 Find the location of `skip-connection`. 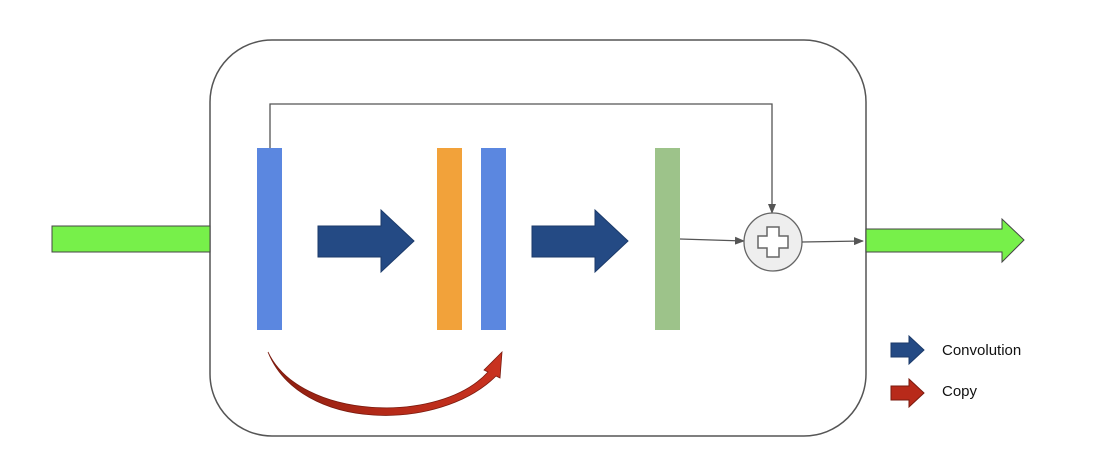

skip-connection is located at coordinates (522, 158).